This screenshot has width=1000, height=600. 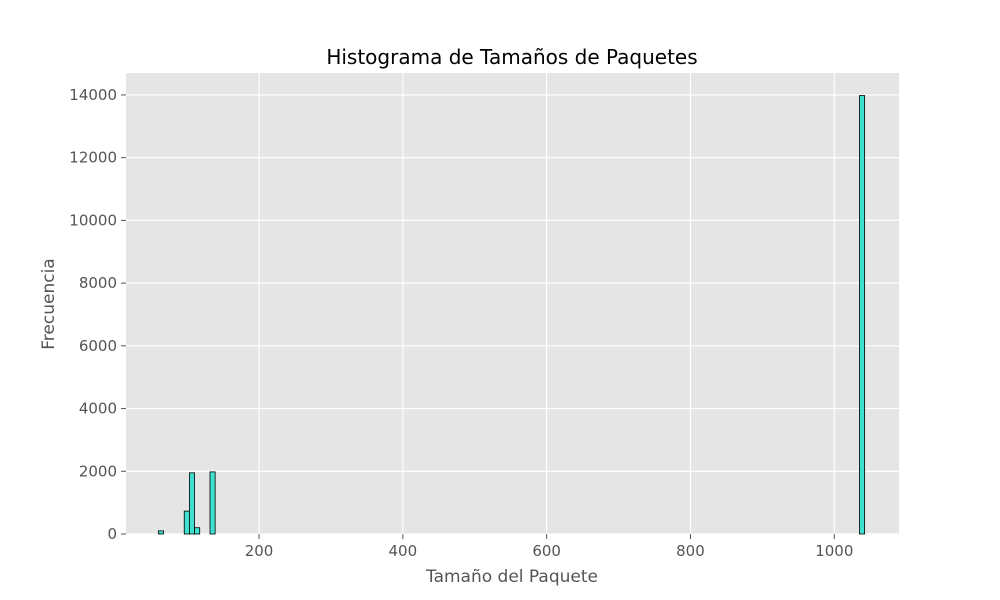 I want to click on x-tick-label: 1000, so click(x=834, y=551).